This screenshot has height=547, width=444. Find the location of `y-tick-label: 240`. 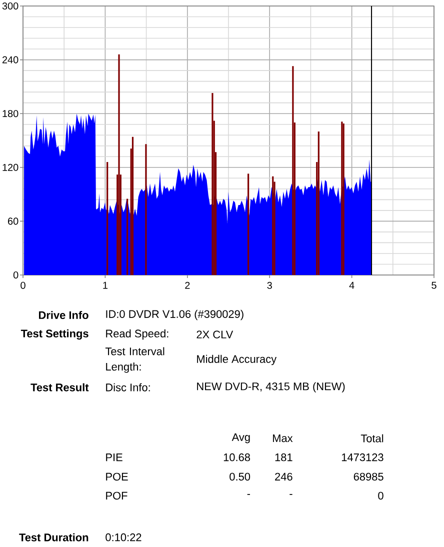

y-tick-label: 240 is located at coordinates (10, 60).